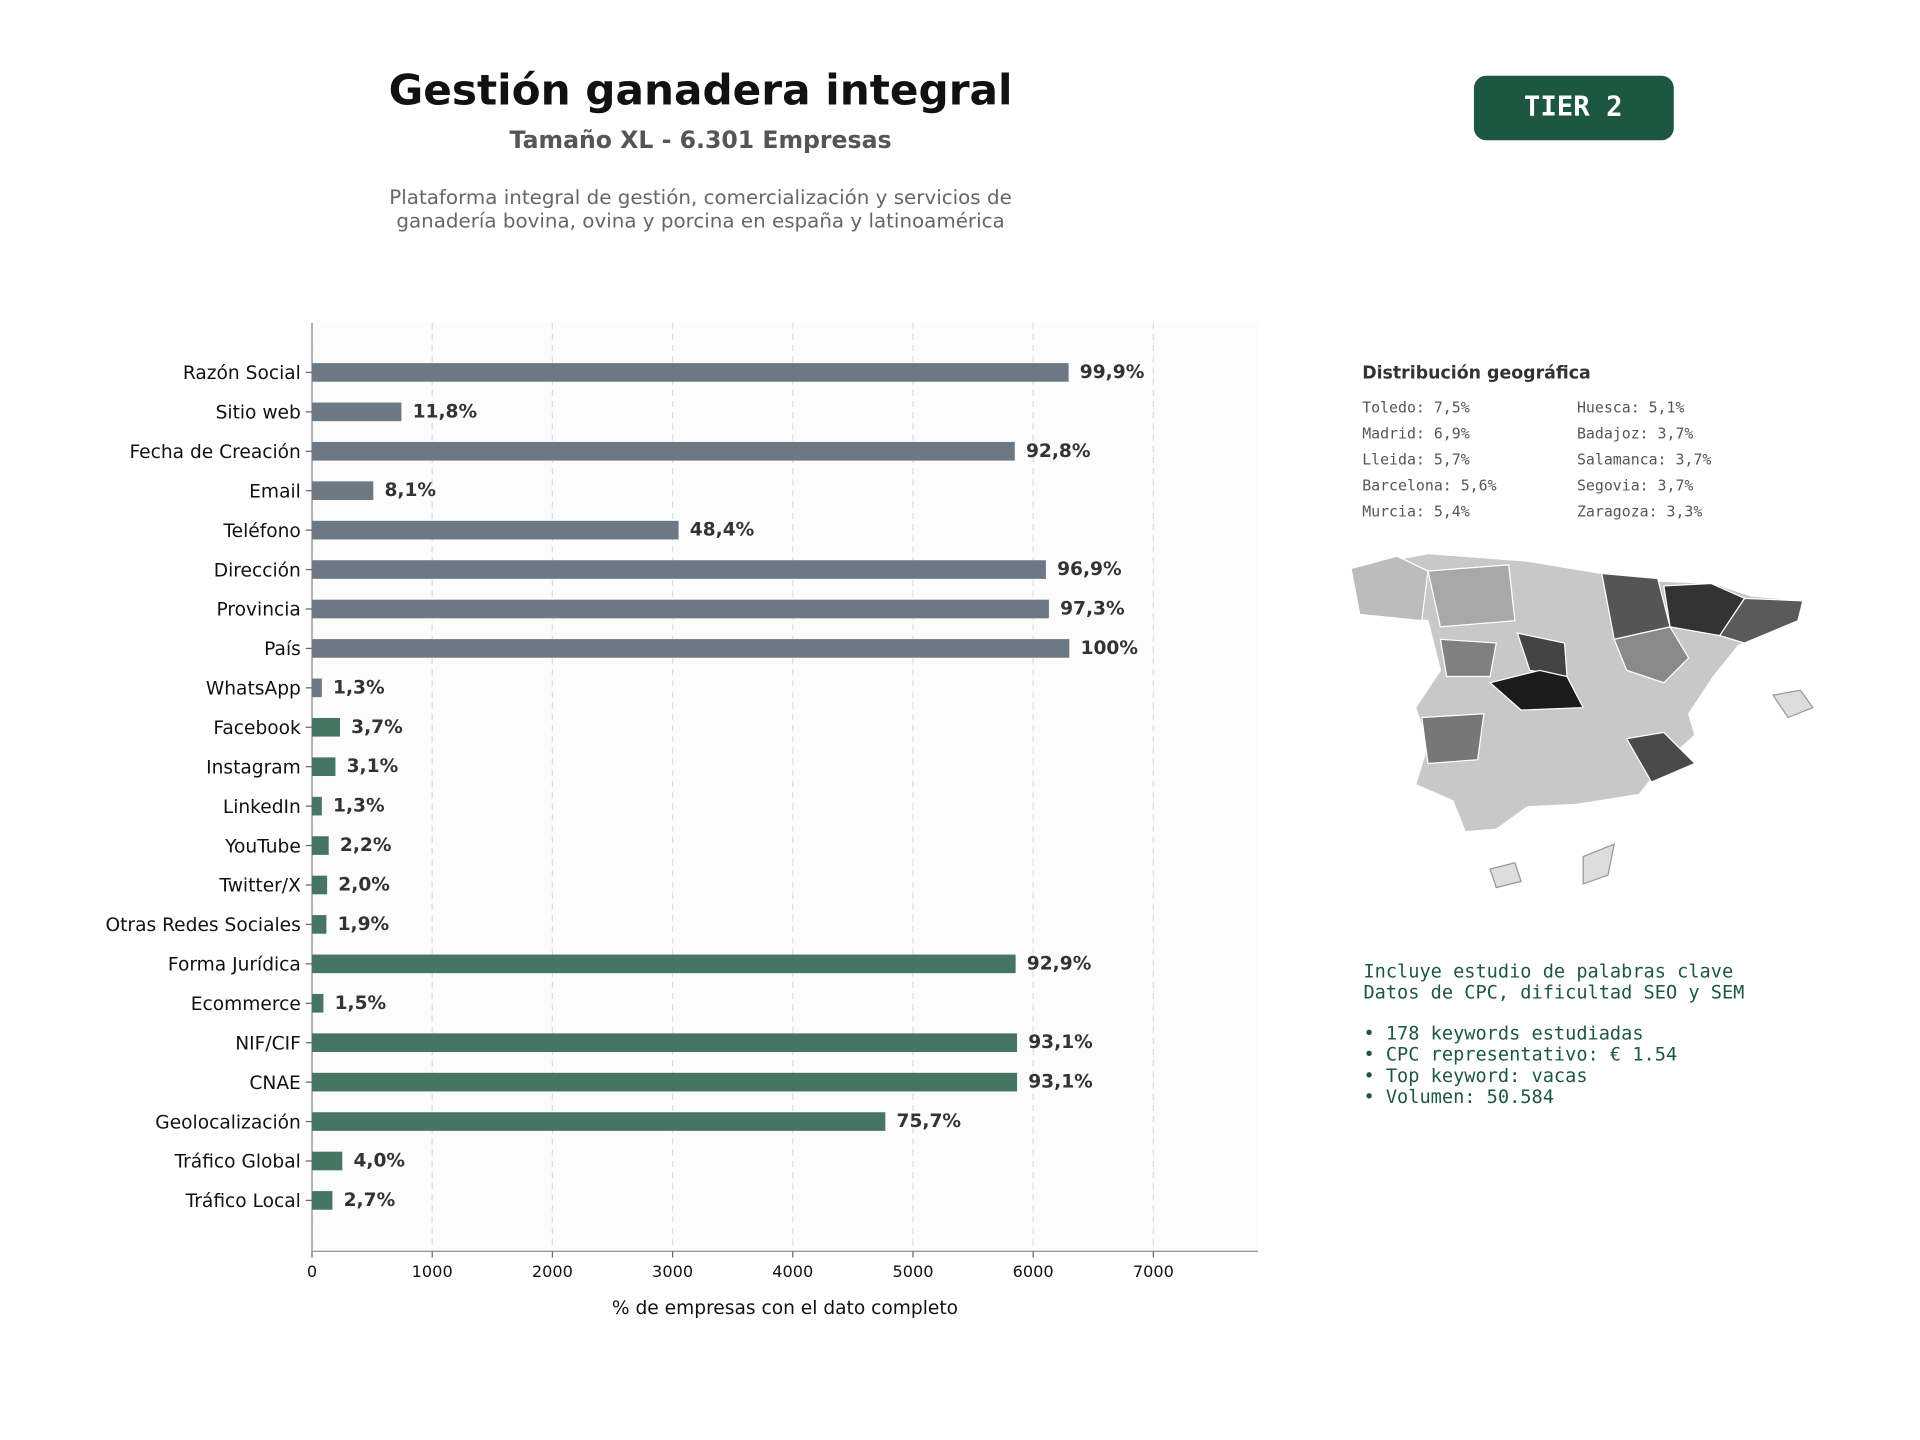  Describe the element at coordinates (361, 1003) in the screenshot. I see `value-label: 1,5%` at that location.